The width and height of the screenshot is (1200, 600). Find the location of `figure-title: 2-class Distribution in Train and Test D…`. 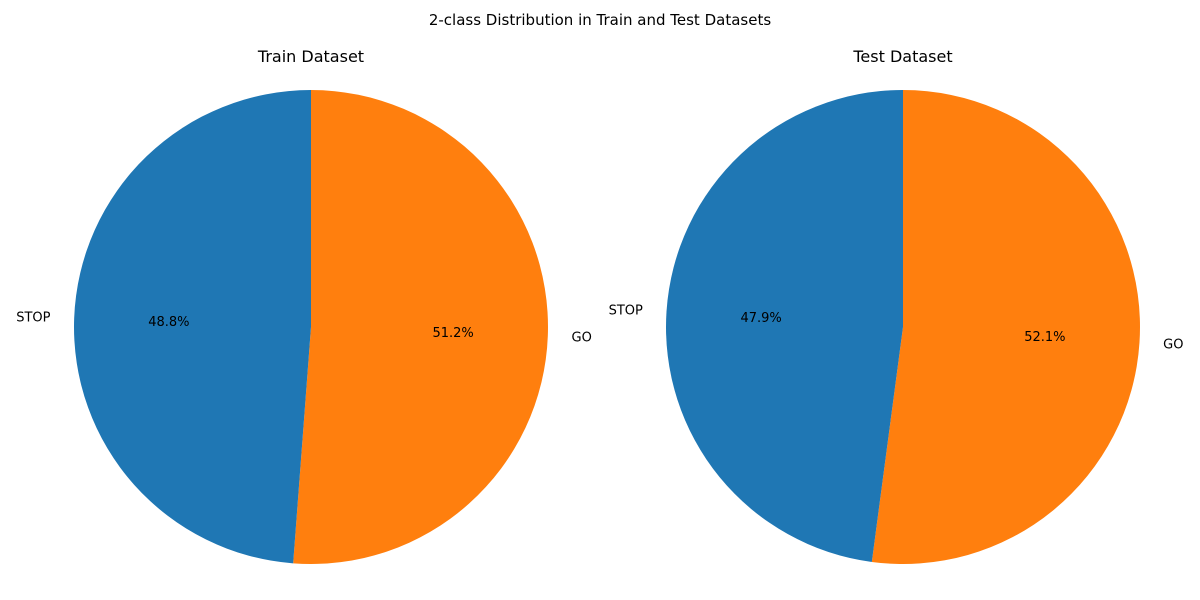

figure-title: 2-class Distribution in Train and Test D… is located at coordinates (600, 20).